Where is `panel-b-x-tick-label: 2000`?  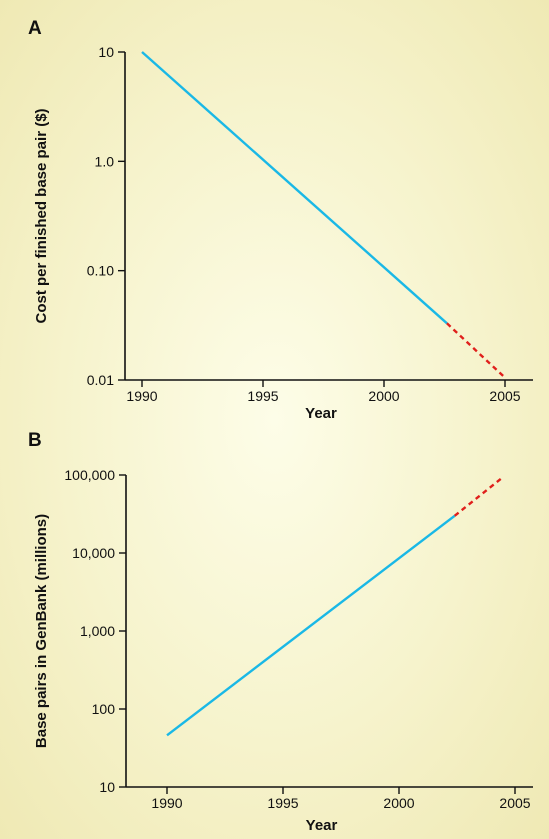 panel-b-x-tick-label: 2000 is located at coordinates (398, 803).